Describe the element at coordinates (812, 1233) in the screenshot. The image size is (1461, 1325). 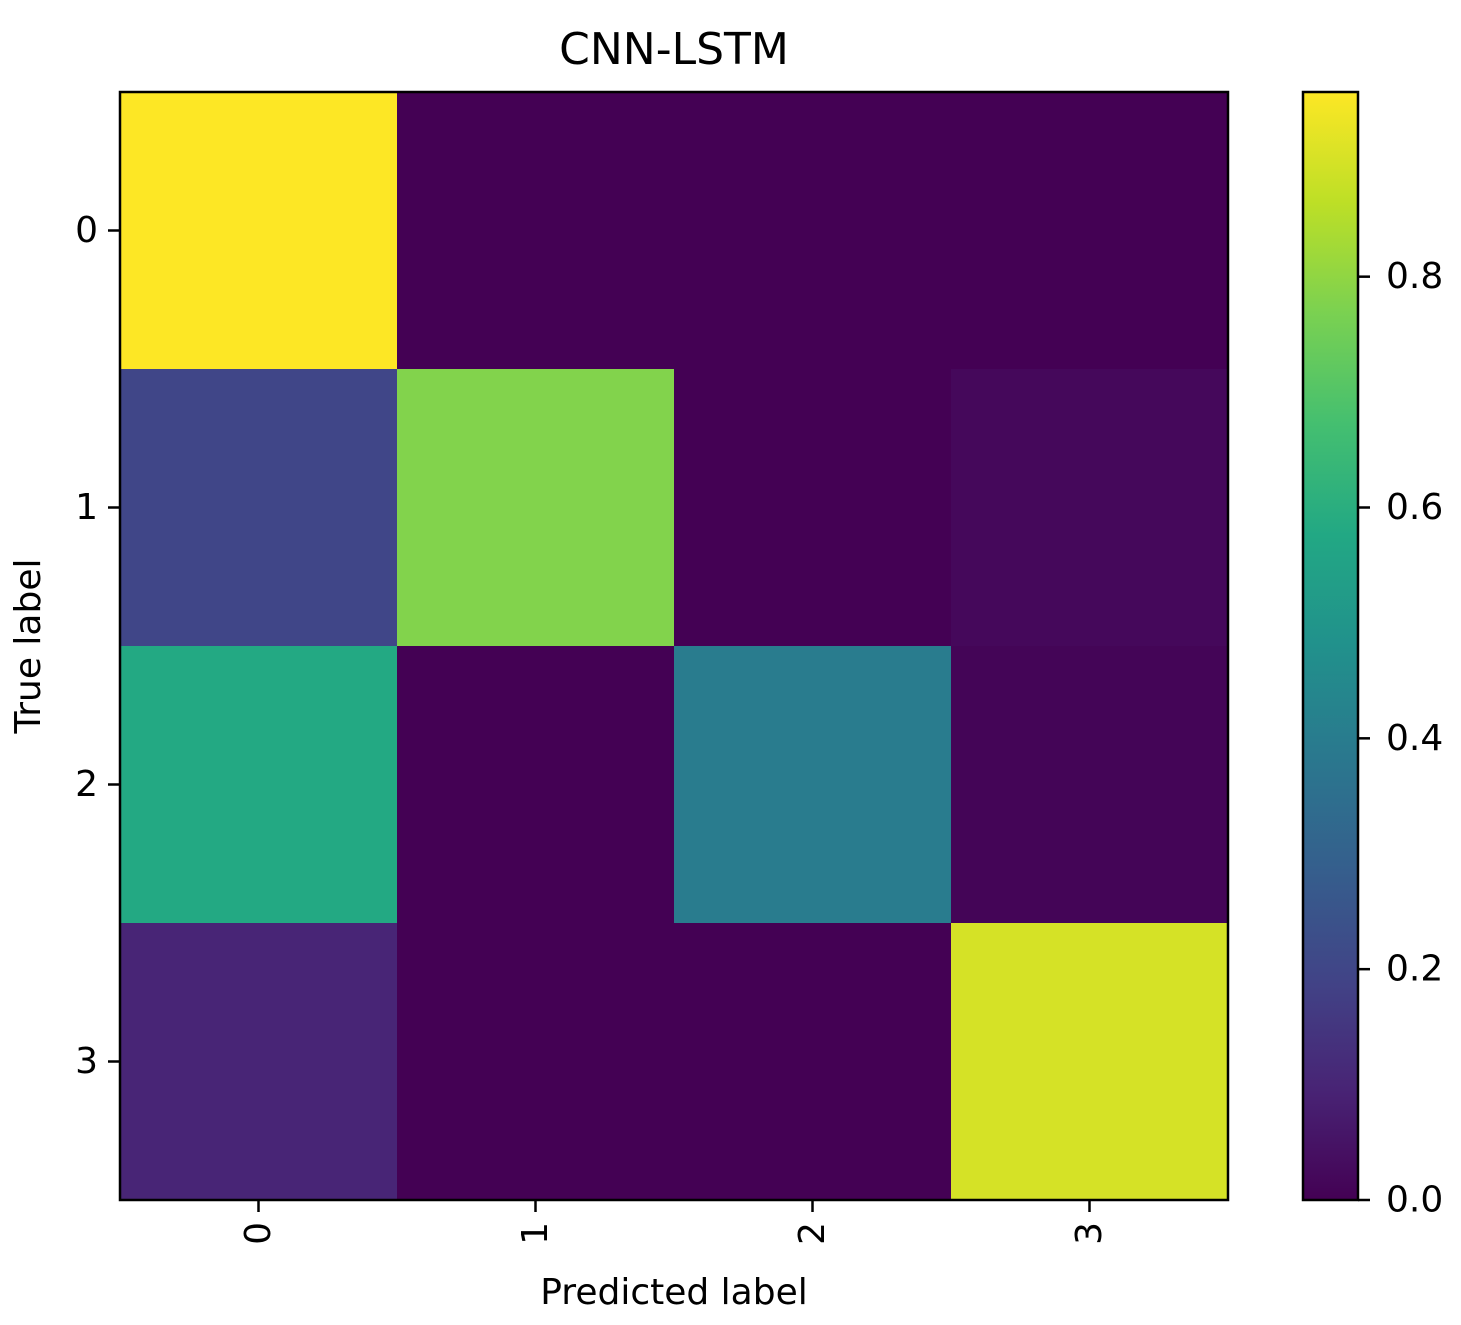
I see `x-tick-label: 2` at that location.